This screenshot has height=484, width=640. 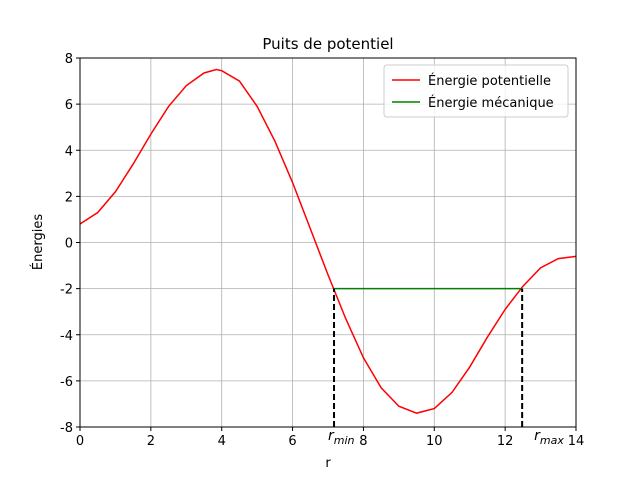 I want to click on y-tick-label: 6, so click(x=69, y=105).